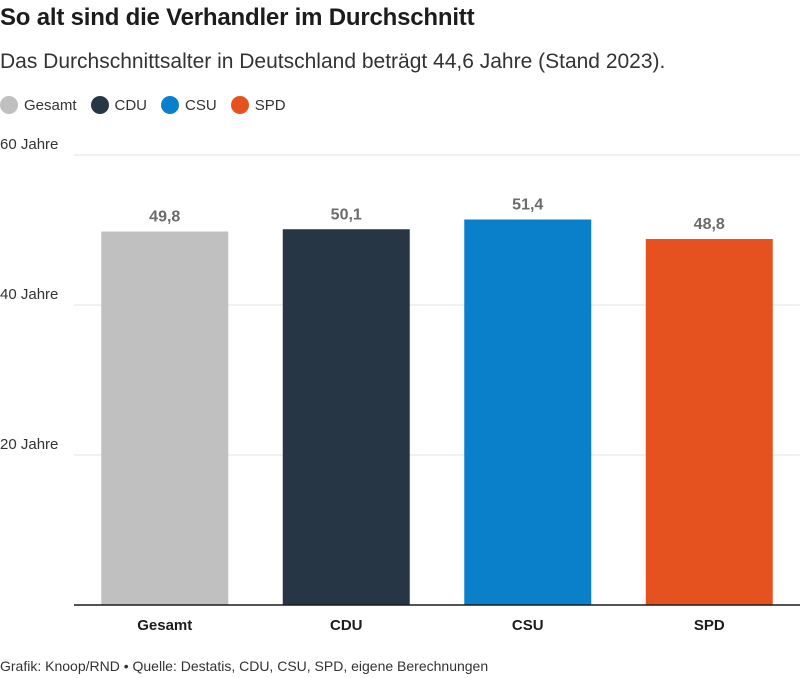  I want to click on legend-item-cdu: CDU, so click(119, 105).